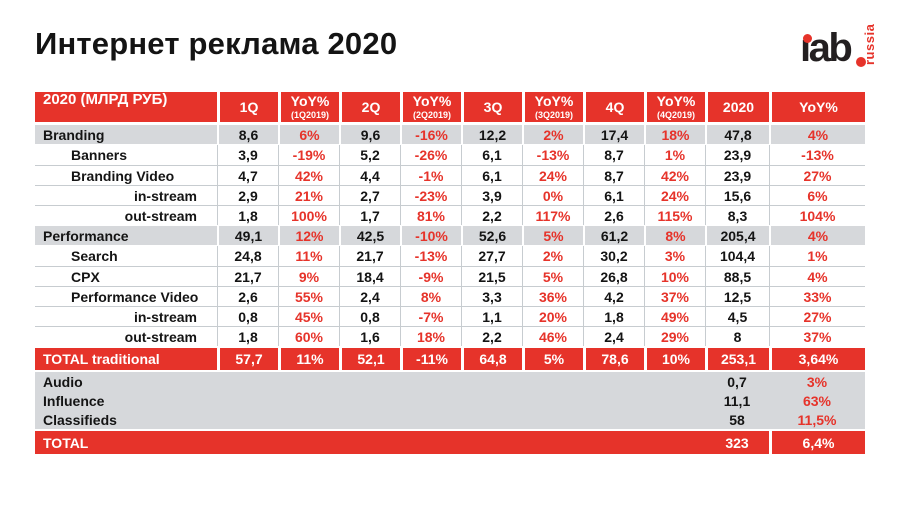  Describe the element at coordinates (491, 195) in the screenshot. I see `value-cell: 3,9` at that location.